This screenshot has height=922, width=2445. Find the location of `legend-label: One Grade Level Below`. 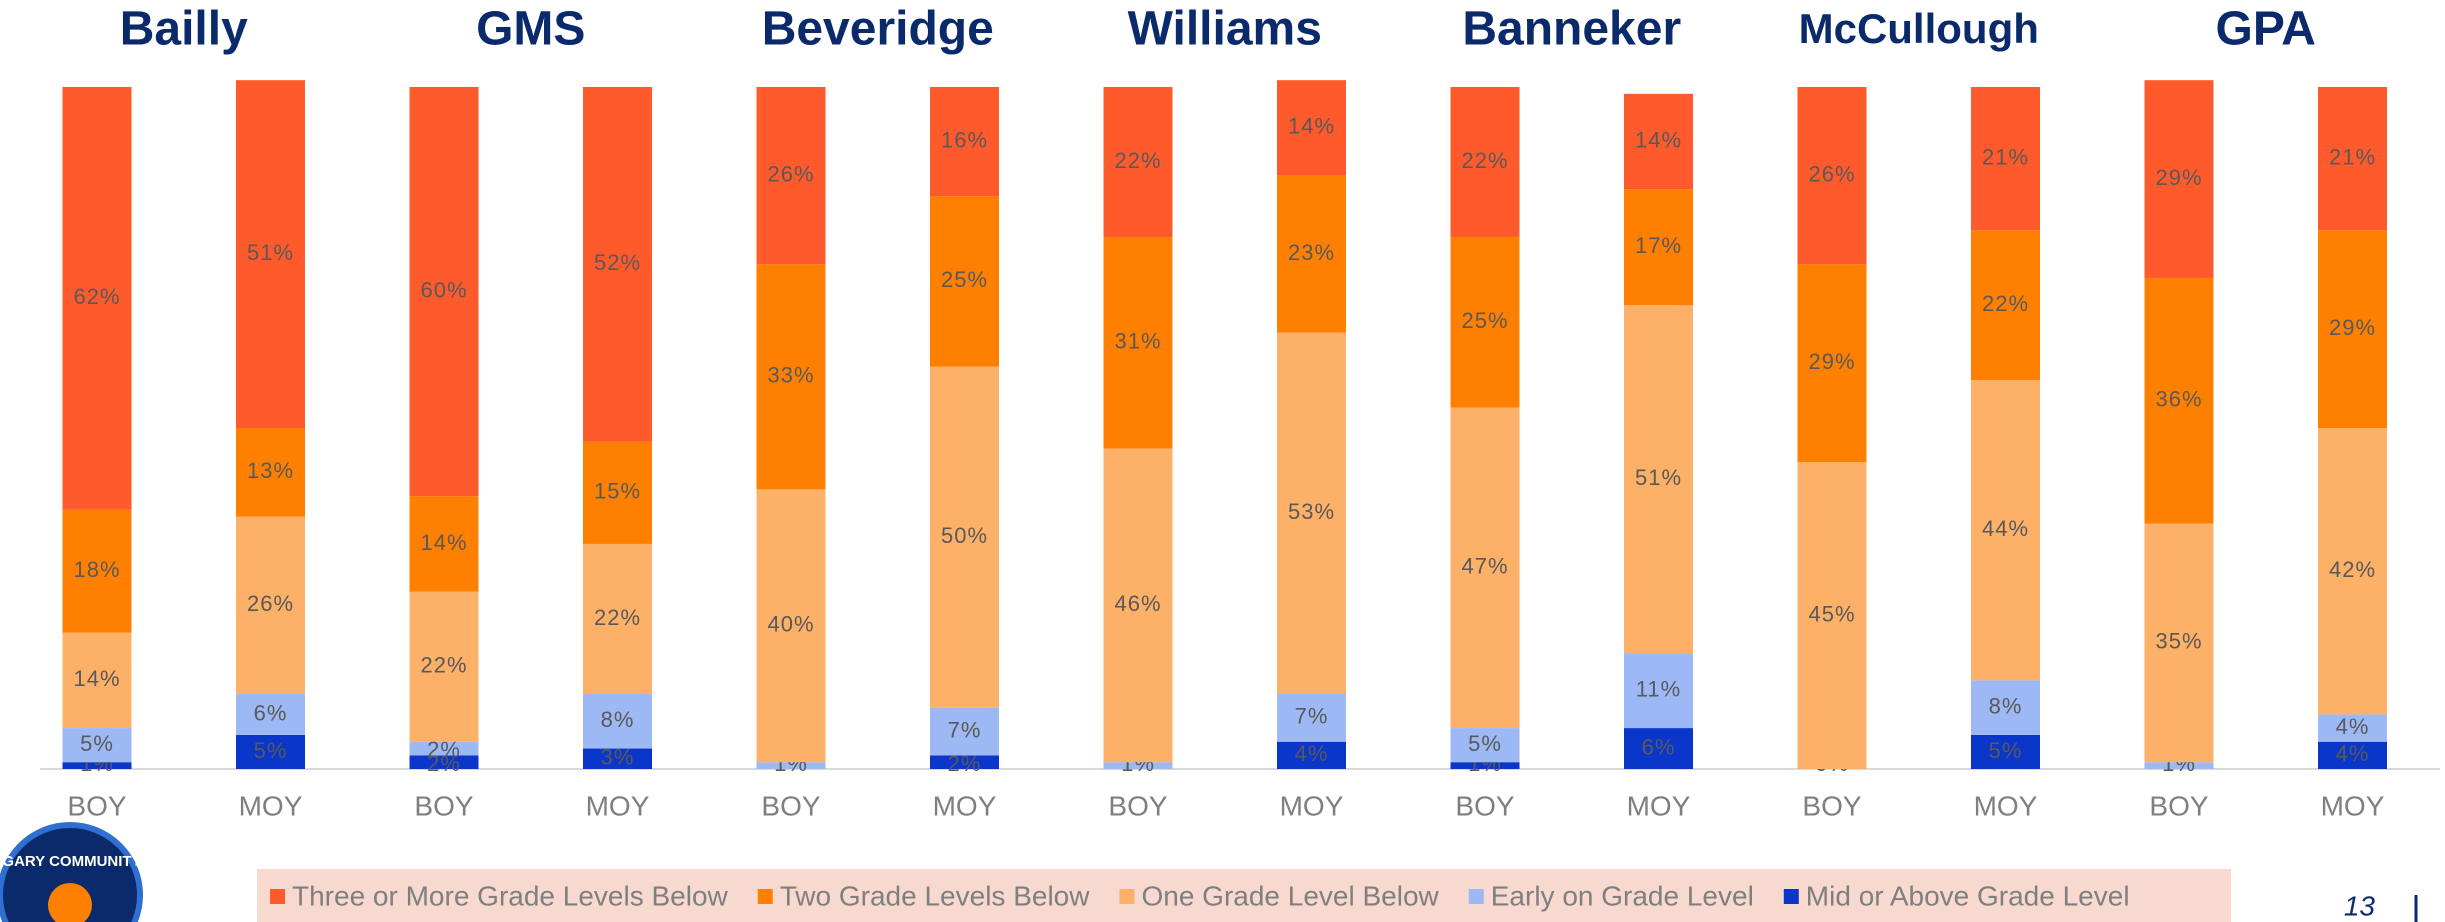

legend-label: One Grade Level Below is located at coordinates (1290, 895).